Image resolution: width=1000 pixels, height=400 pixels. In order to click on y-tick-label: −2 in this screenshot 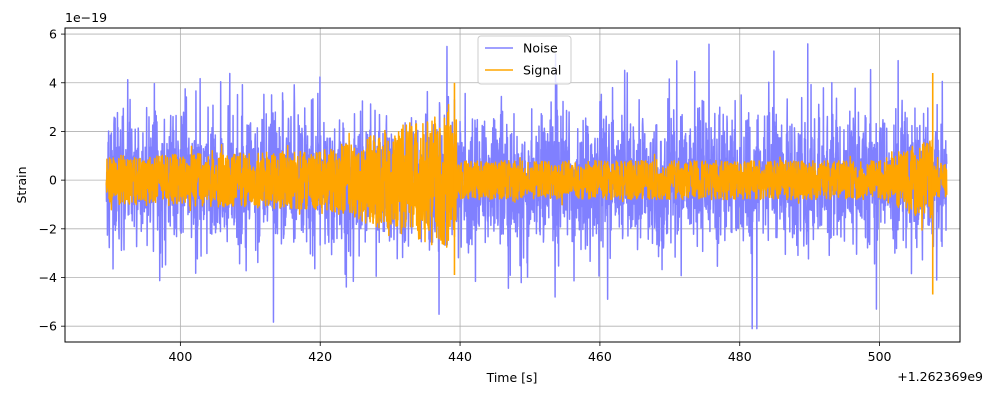, I will do `click(48, 228)`.